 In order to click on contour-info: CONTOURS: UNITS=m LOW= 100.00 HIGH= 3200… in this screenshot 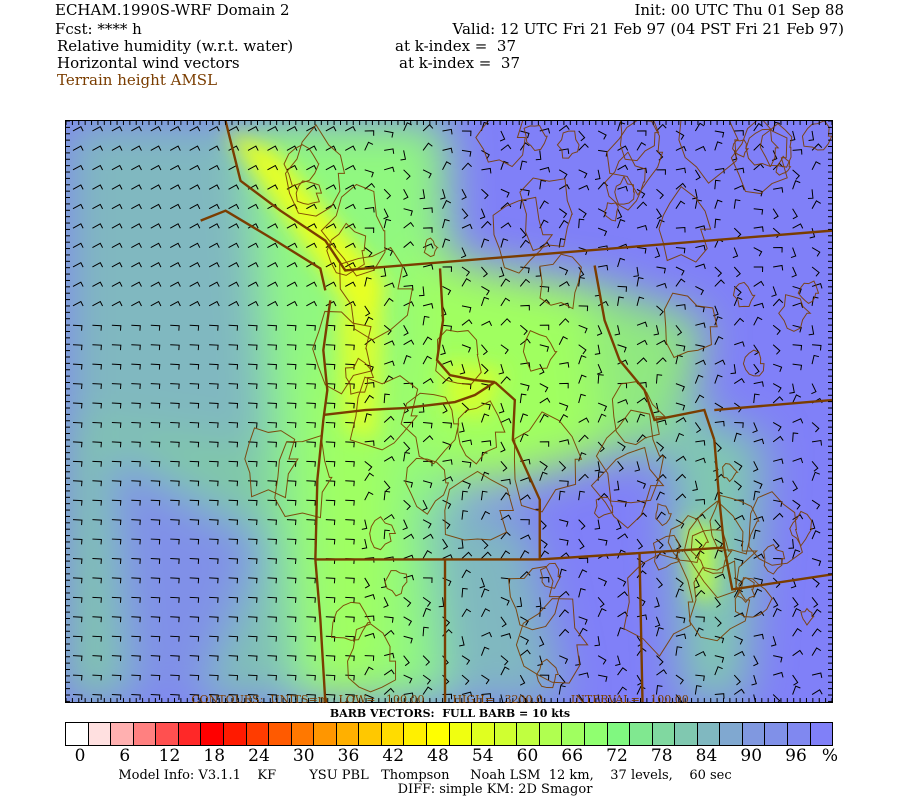, I will do `click(440, 699)`.